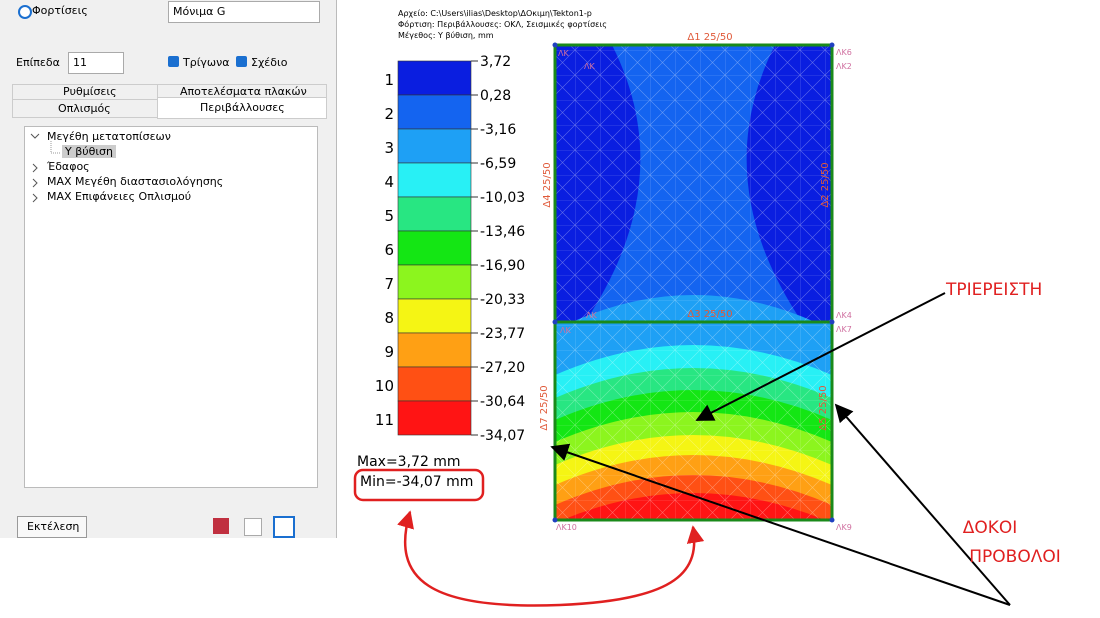 The image size is (1100, 618). I want to click on legend-bound: -10,03, so click(502, 198).